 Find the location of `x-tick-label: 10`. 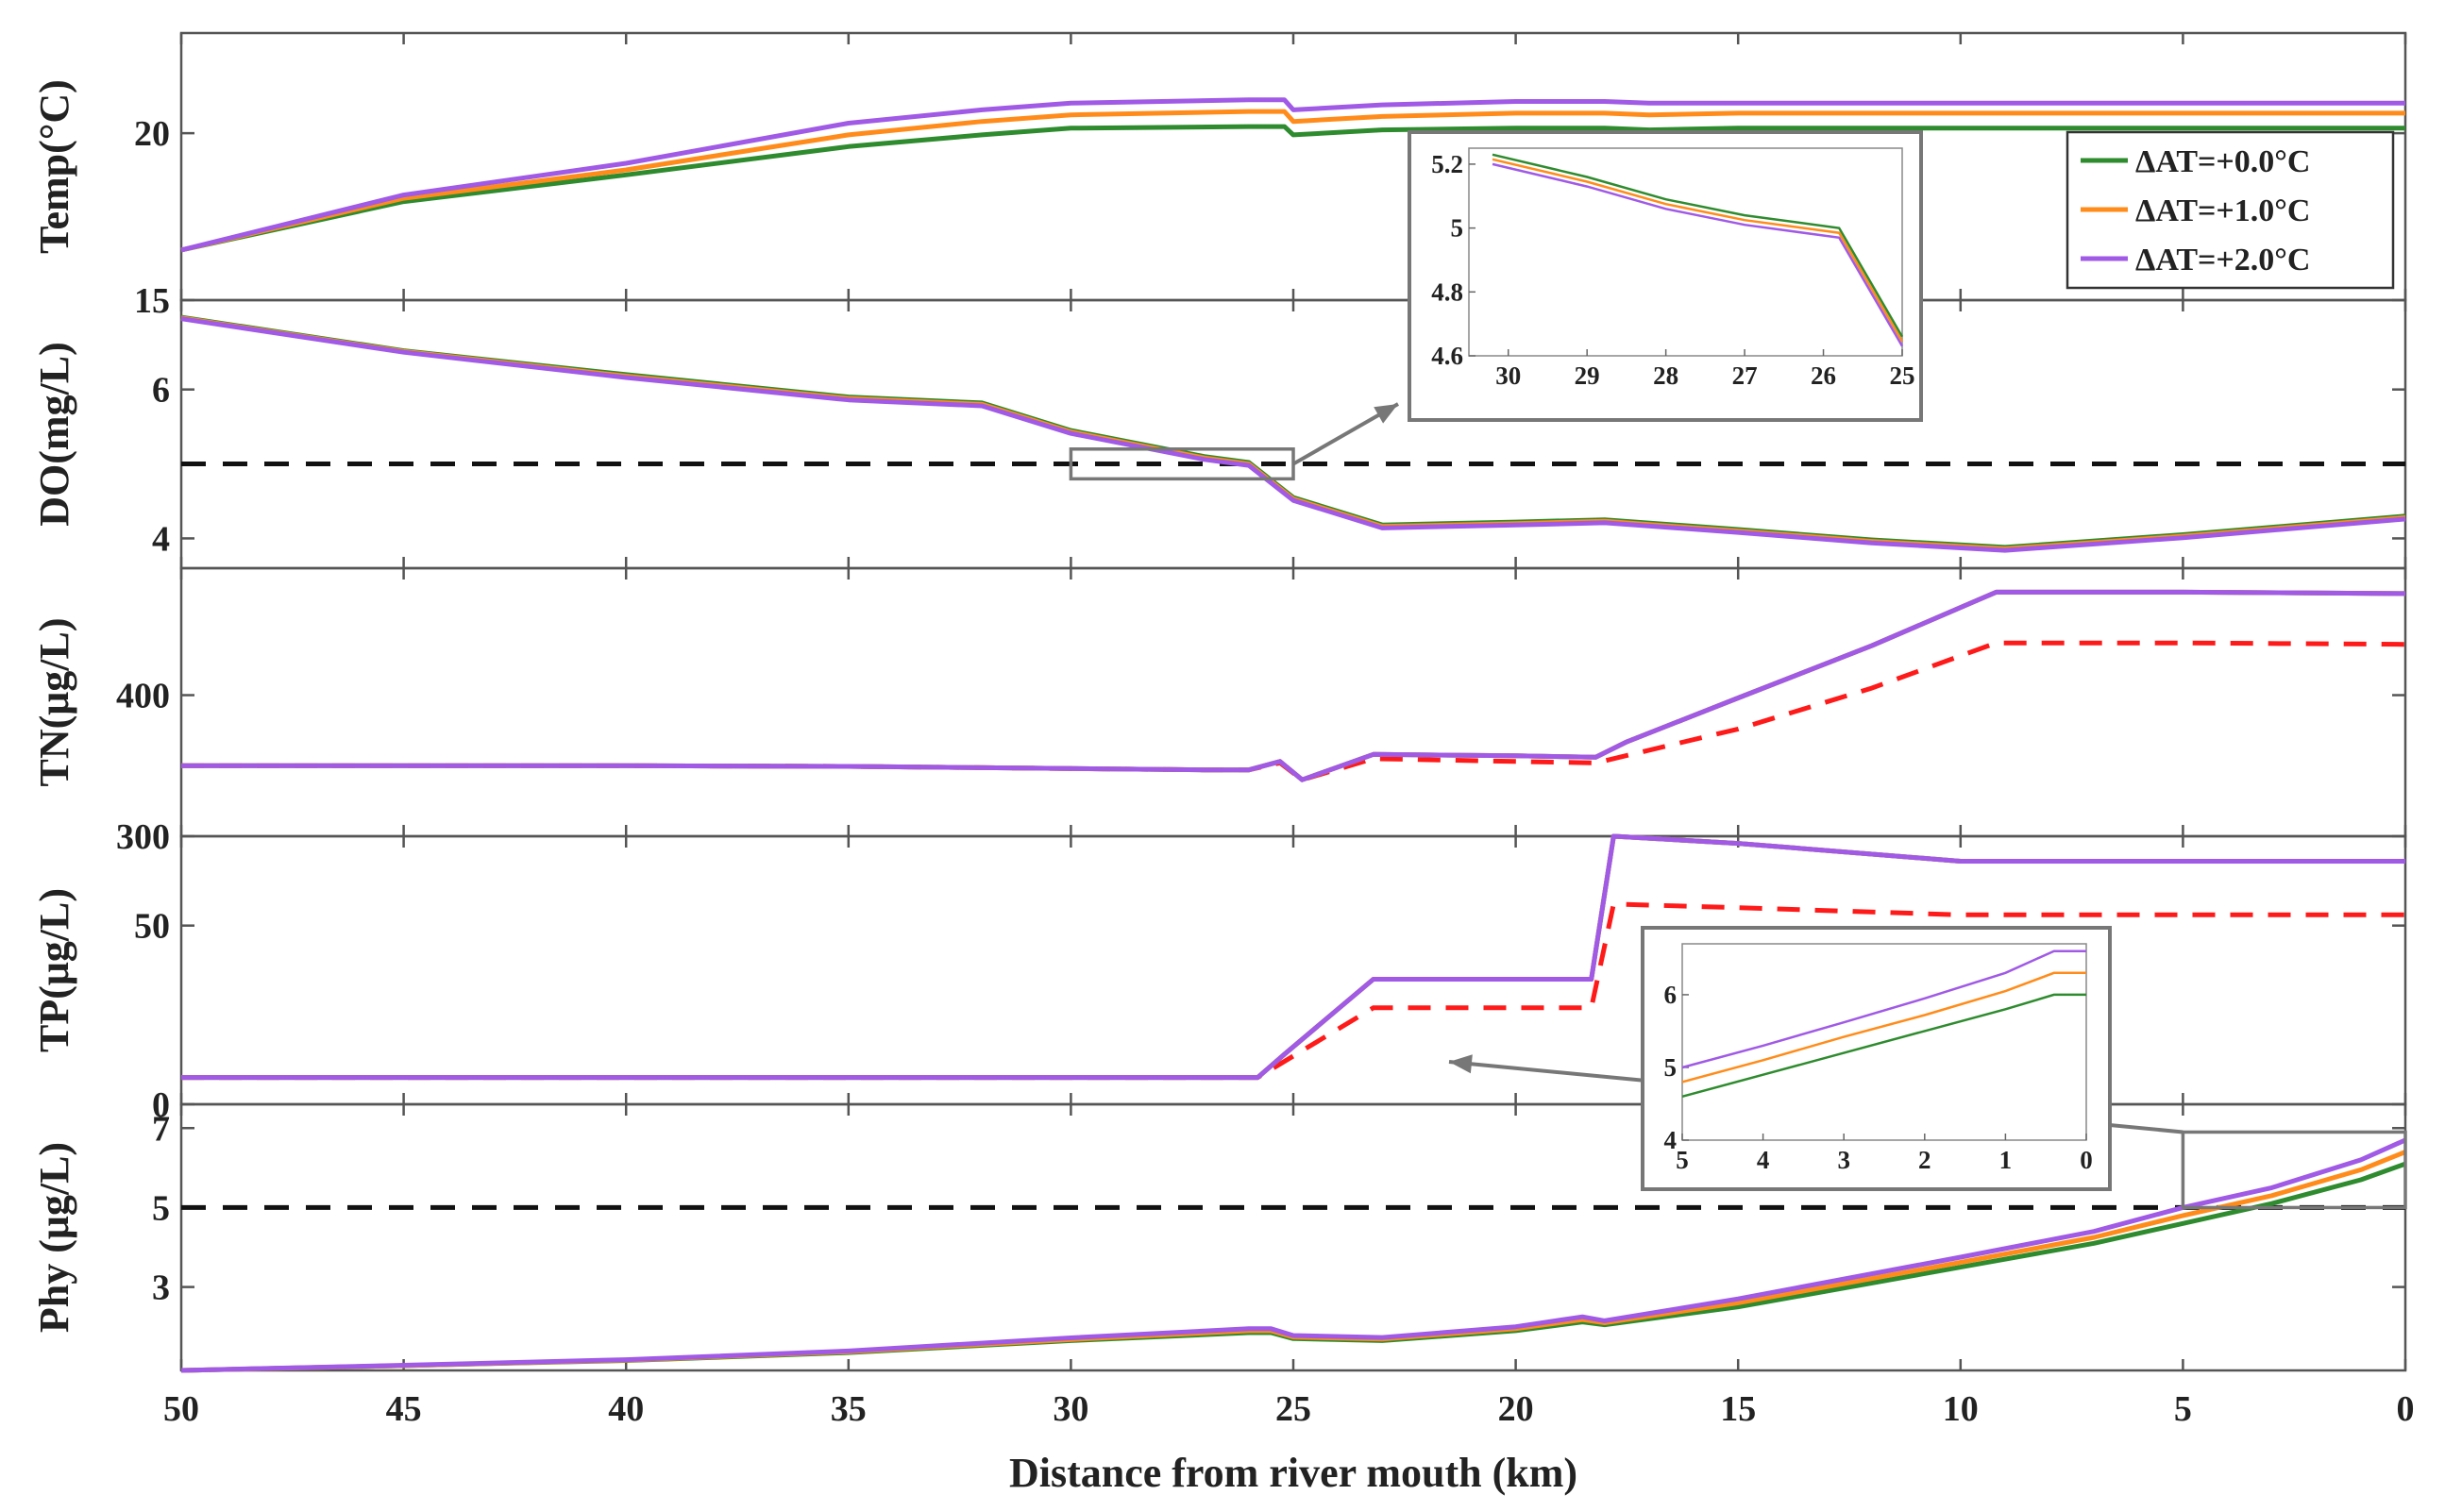

x-tick-label: 10 is located at coordinates (1961, 1409).